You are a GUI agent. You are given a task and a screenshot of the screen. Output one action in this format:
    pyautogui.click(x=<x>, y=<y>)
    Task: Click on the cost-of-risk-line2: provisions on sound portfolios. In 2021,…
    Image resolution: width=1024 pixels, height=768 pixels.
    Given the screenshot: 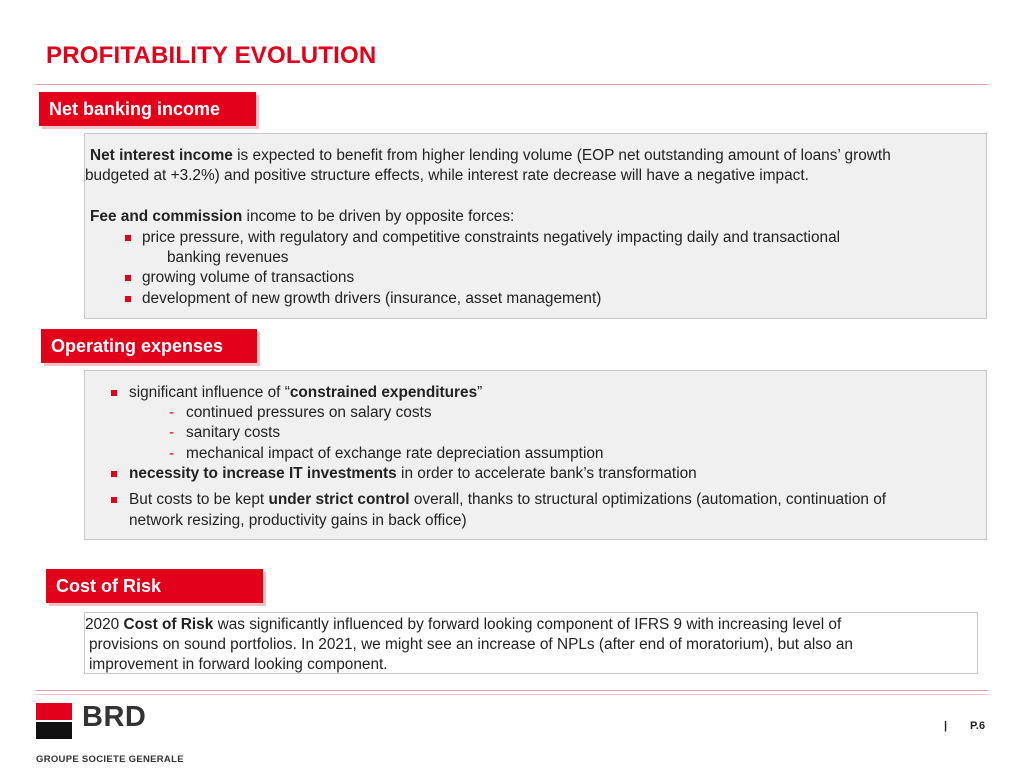 What is the action you would take?
    pyautogui.click(x=471, y=644)
    